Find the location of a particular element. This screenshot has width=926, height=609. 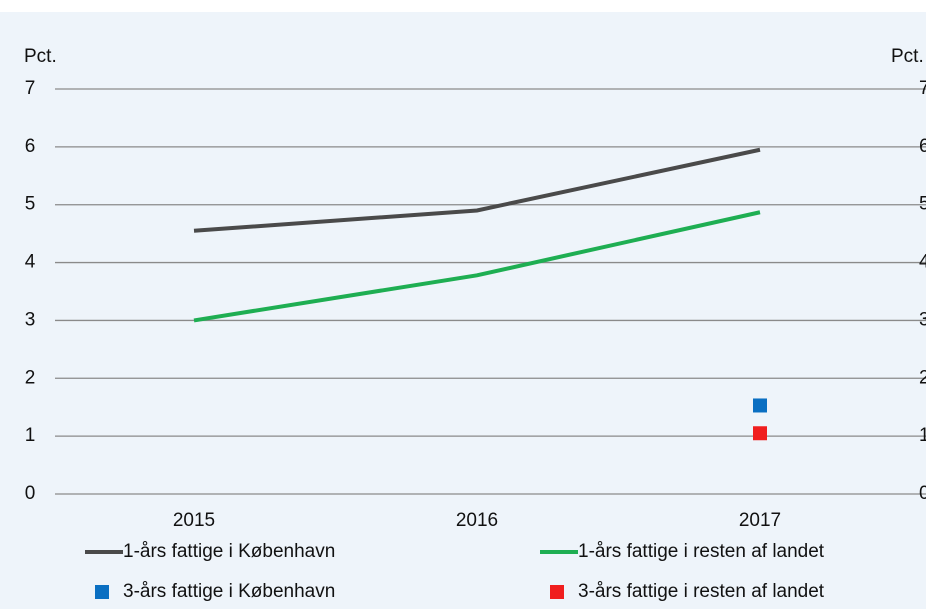

y2-tick-label: 5 is located at coordinates (922, 204).